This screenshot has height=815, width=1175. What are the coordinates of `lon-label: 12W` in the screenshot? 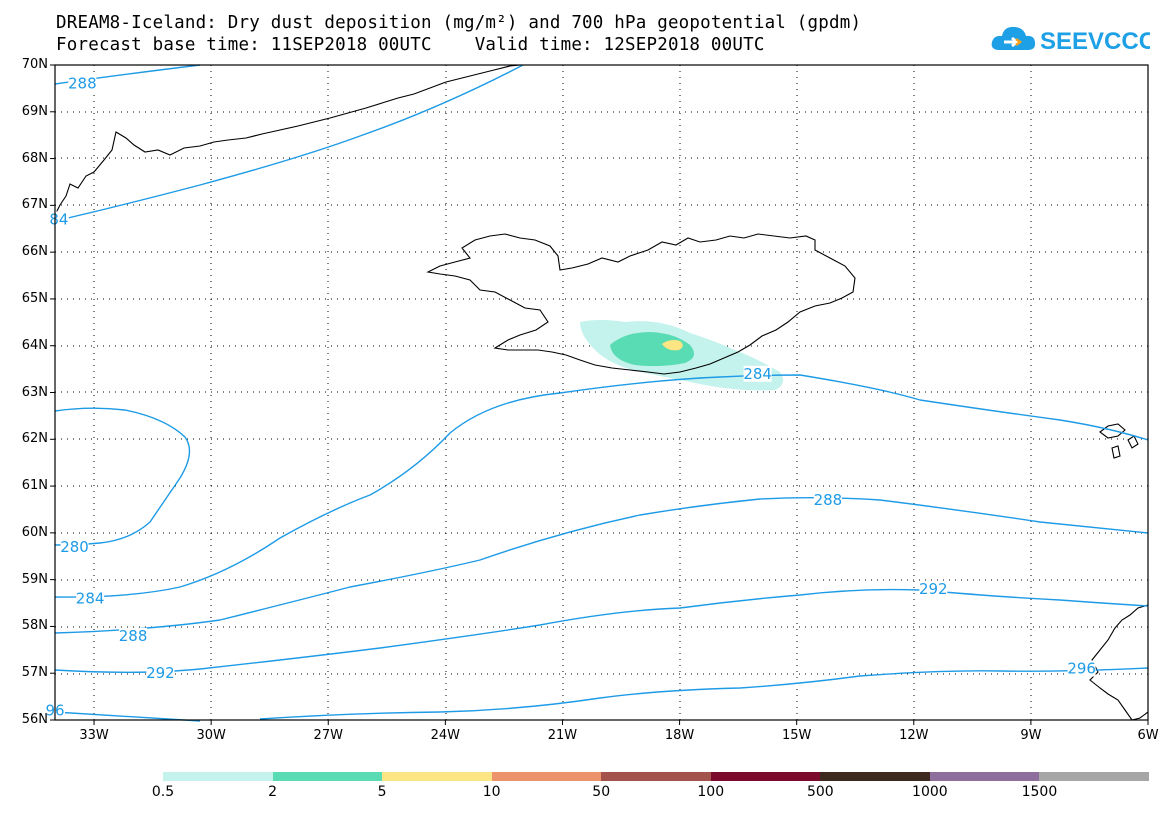 It's located at (914, 735).